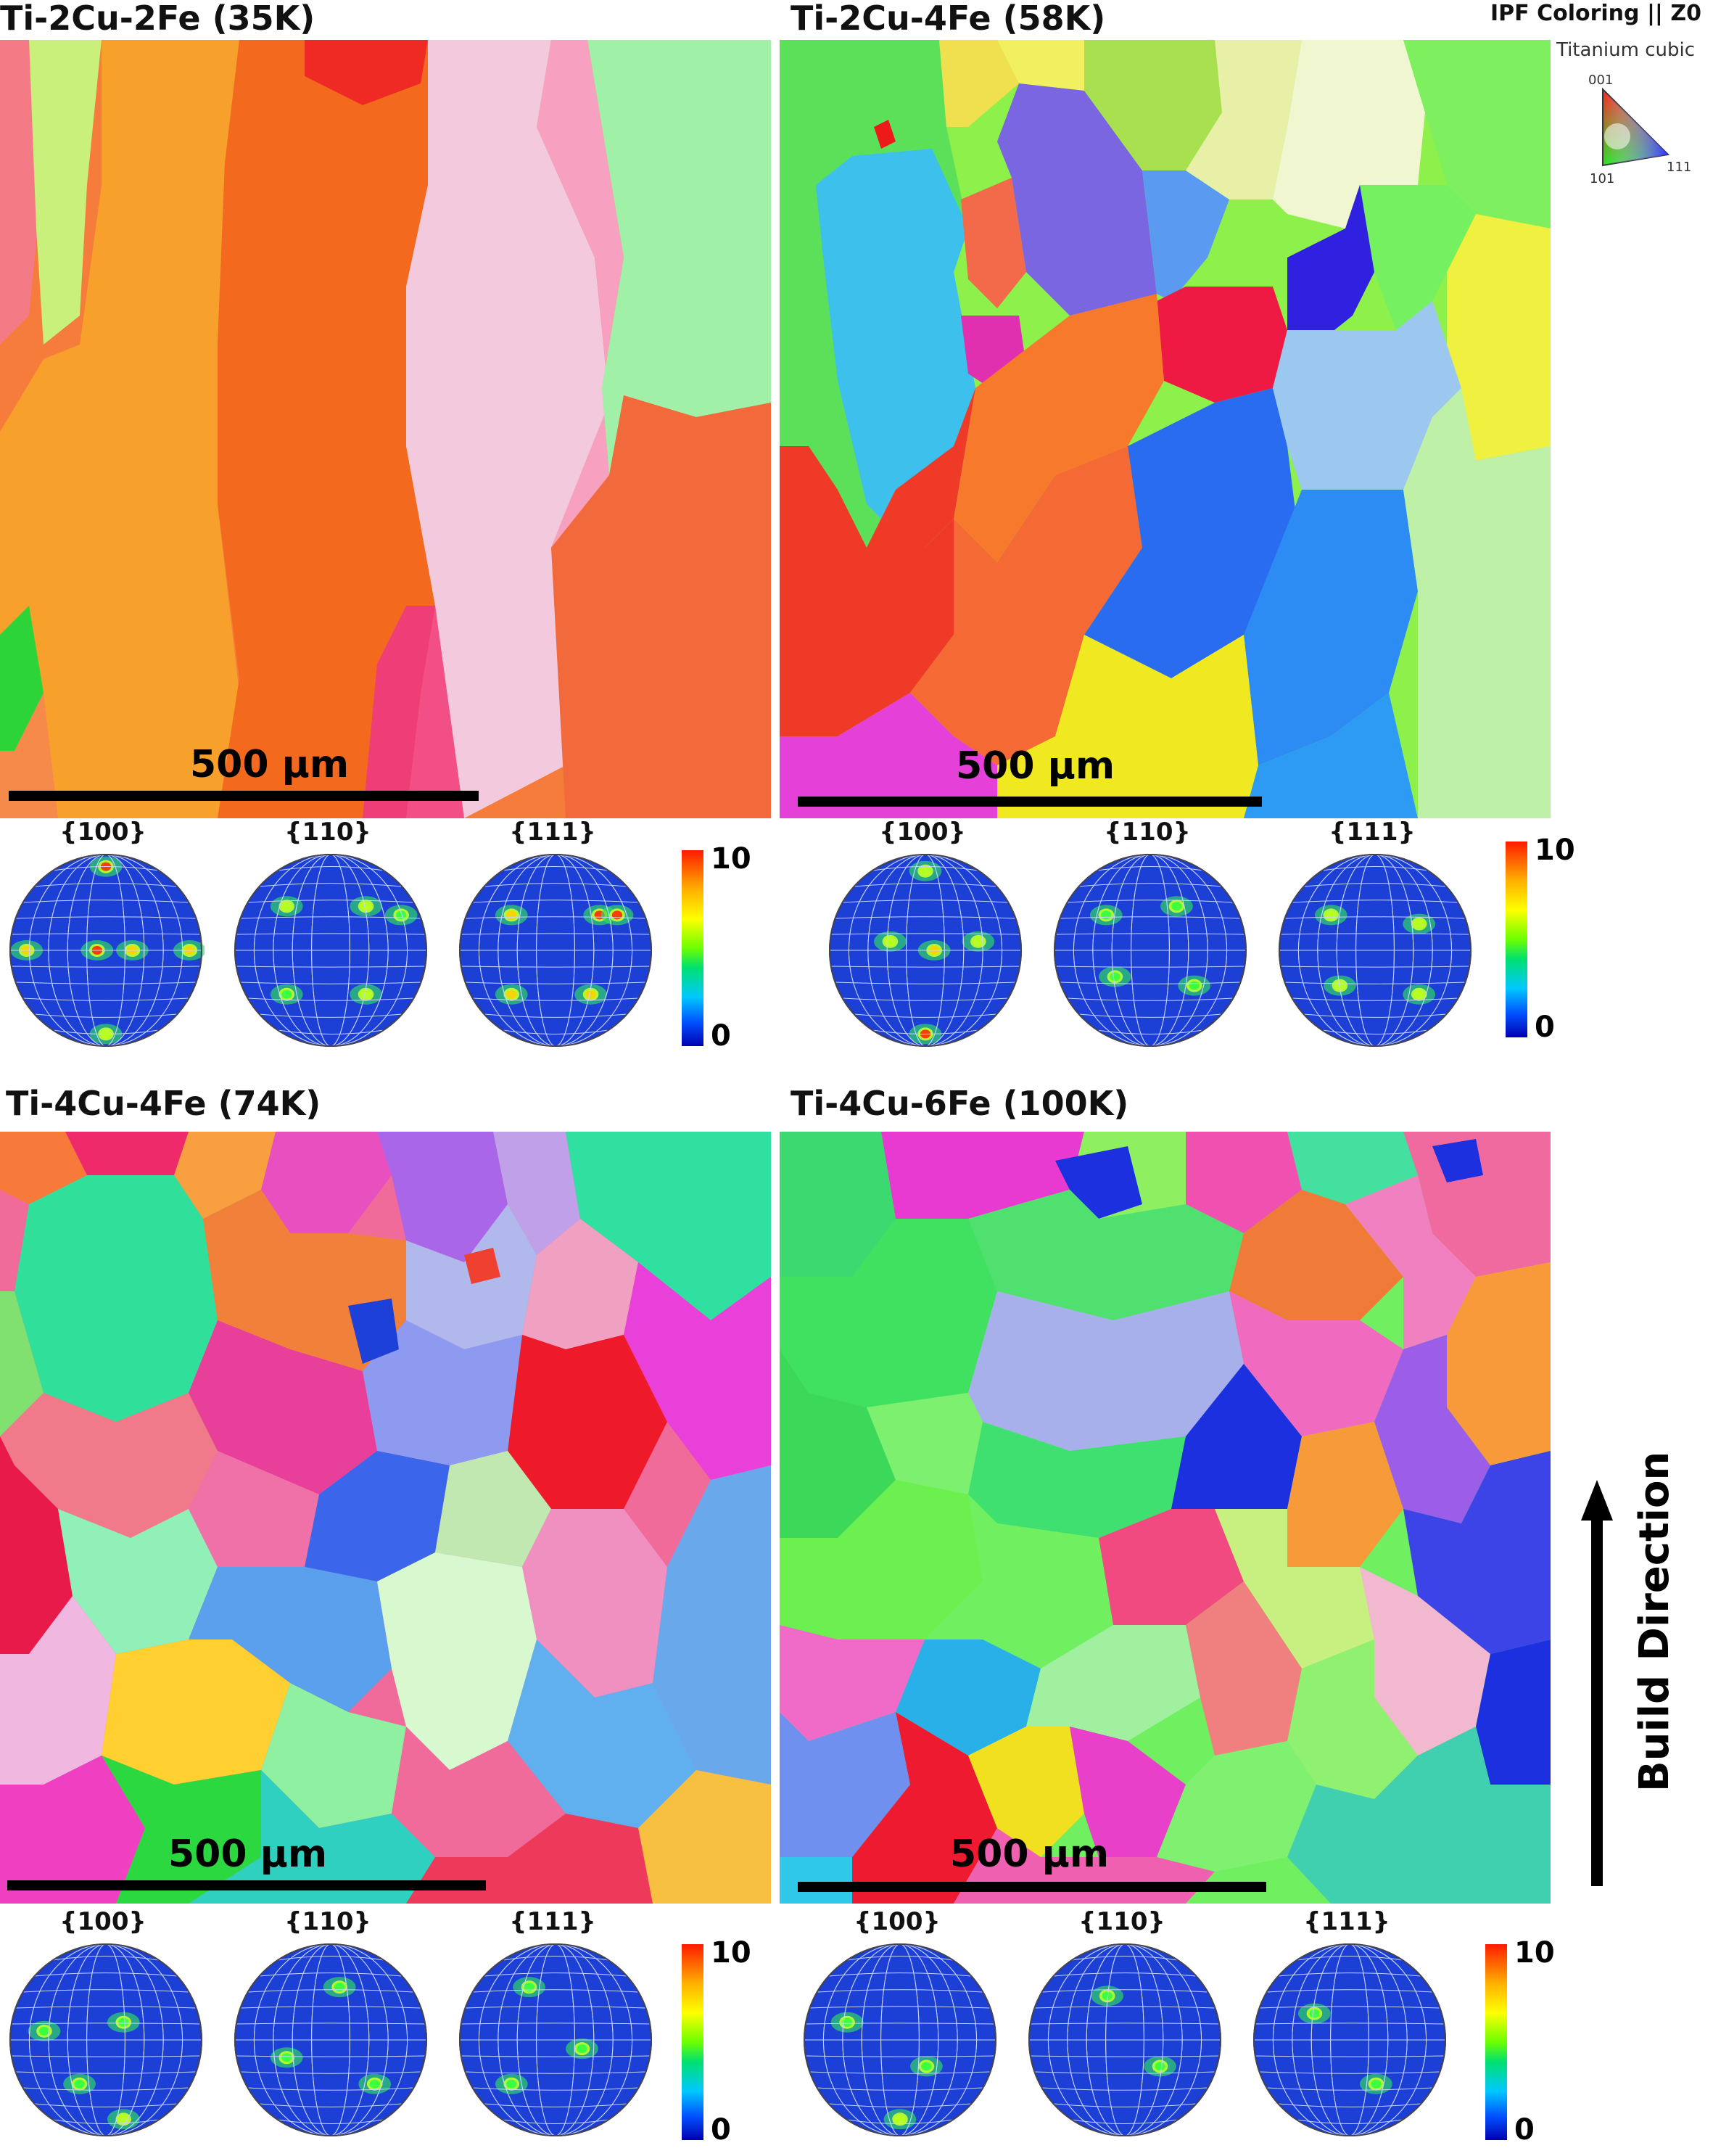 This screenshot has width=1713, height=2156. I want to click on panel-title-1: Ti-2Cu-2Fe (35K), so click(158, 19).